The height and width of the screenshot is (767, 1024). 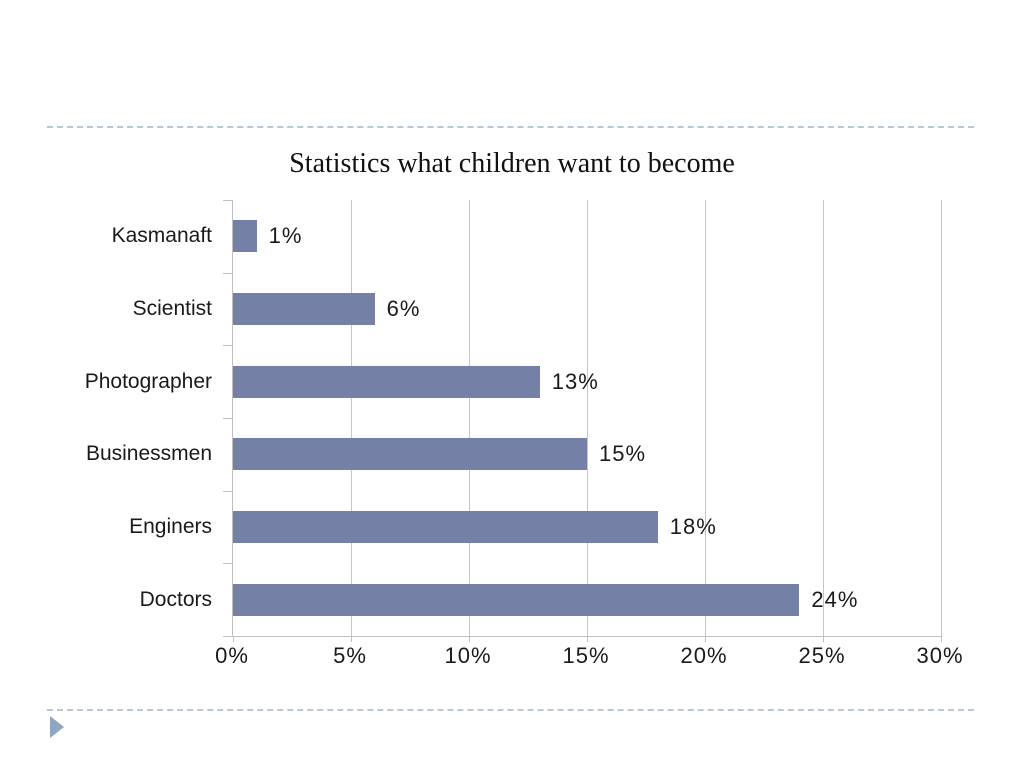 I want to click on x-tick-label: 5%, so click(x=350, y=655).